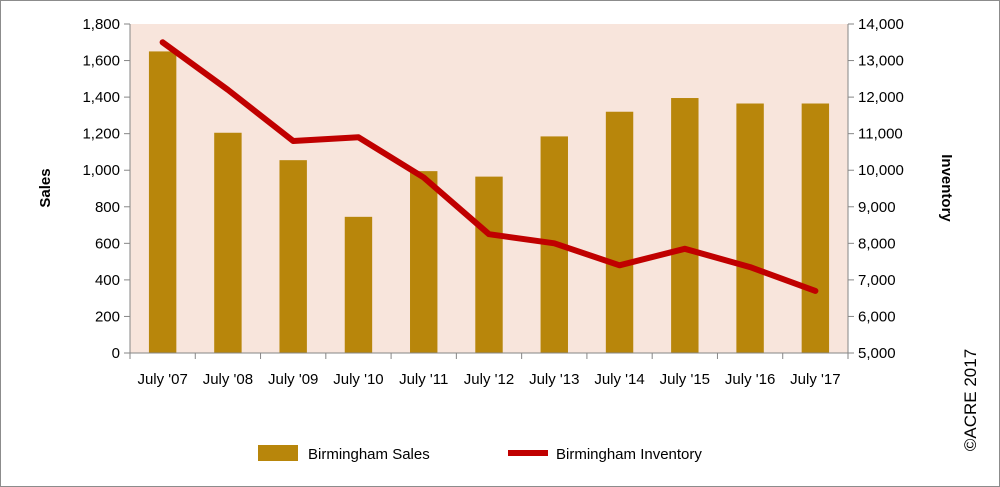 This screenshot has width=1000, height=487. I want to click on y2-tick-label: 11,000, so click(880, 134).